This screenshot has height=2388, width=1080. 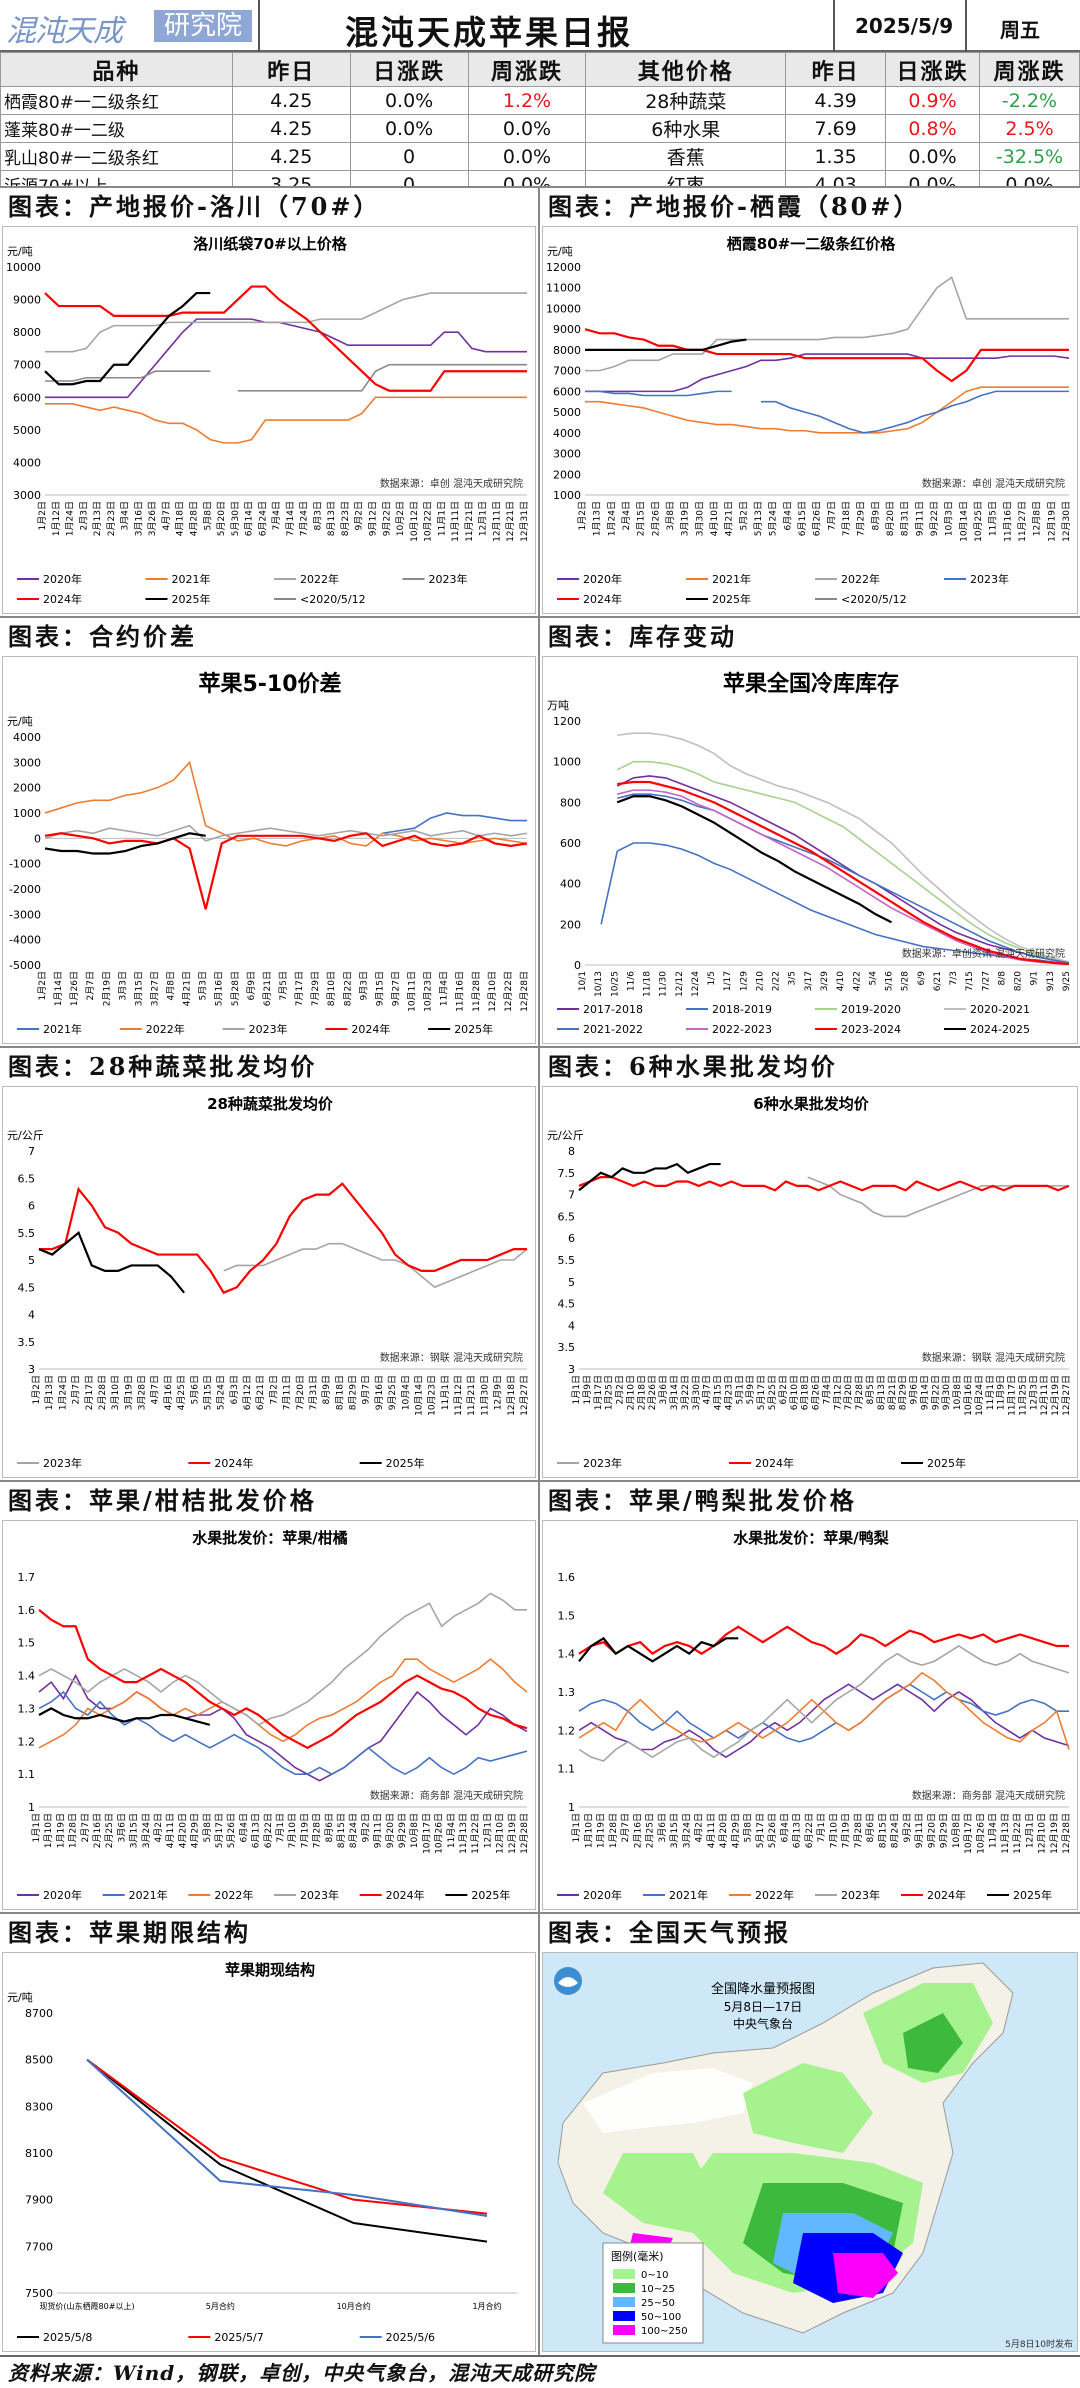 What do you see at coordinates (220, 2306) in the screenshot?
I see `x-tick-label: 5月合约` at bounding box center [220, 2306].